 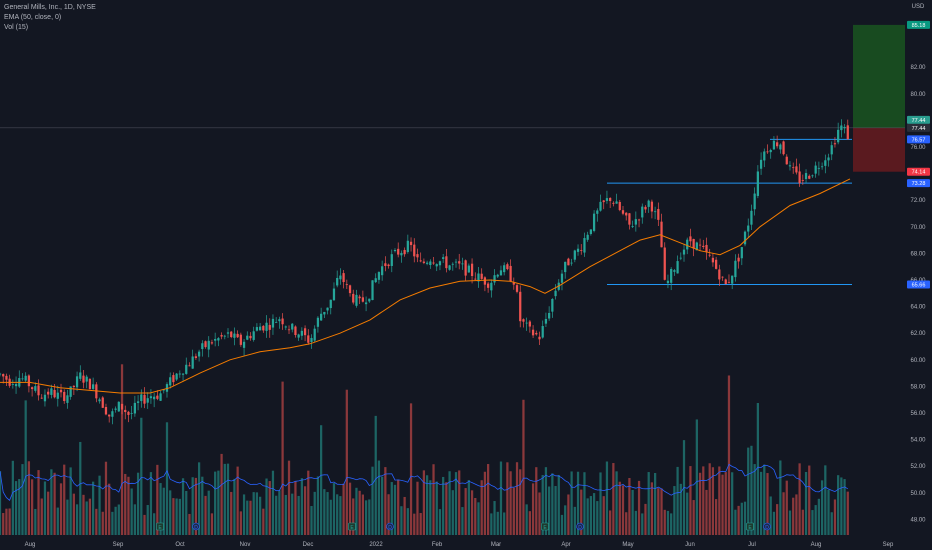 I want to click on price-badge-label: 77.44, so click(x=919, y=129).